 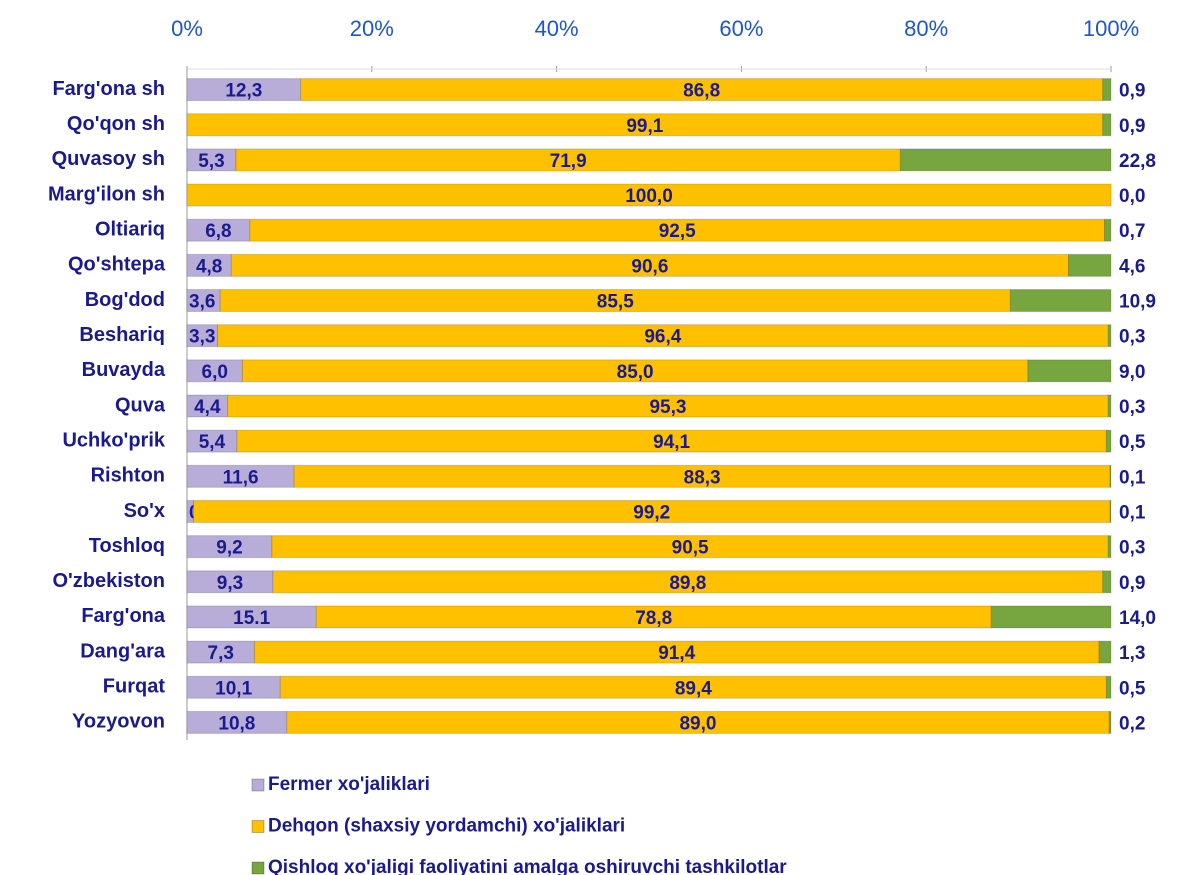 I want to click on value-label: 89,4, so click(x=693, y=688).